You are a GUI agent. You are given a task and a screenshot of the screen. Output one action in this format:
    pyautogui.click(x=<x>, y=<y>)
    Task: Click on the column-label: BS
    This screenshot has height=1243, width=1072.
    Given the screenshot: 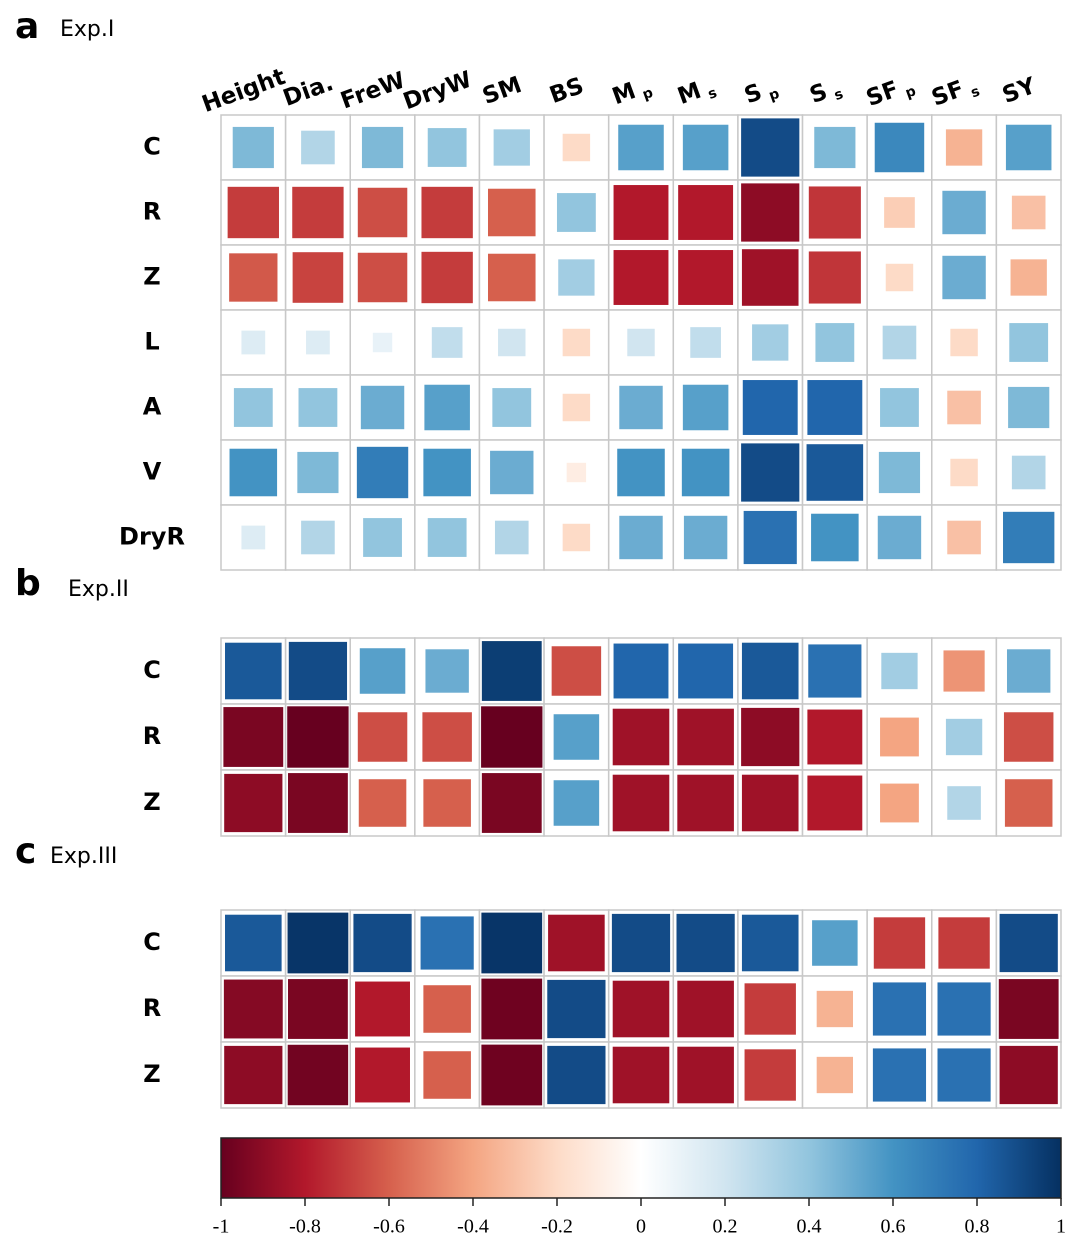 What is the action you would take?
    pyautogui.click(x=566, y=91)
    